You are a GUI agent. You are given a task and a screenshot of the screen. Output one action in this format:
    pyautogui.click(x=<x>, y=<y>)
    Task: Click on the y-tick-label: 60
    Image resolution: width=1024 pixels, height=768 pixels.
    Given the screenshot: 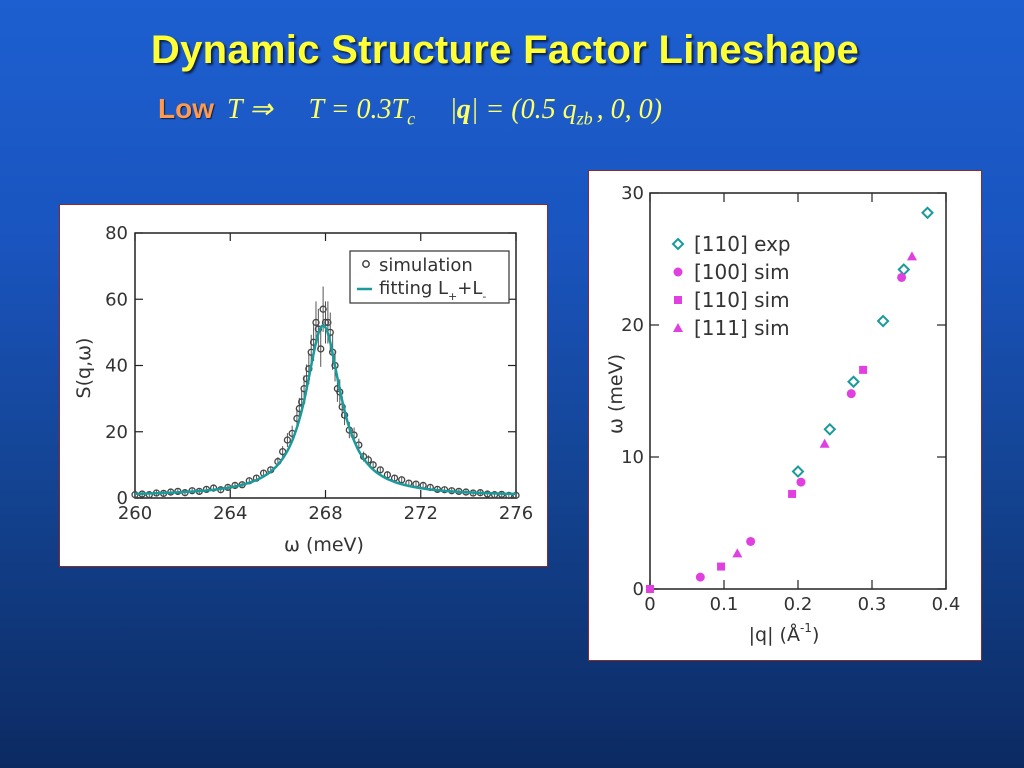 What is the action you would take?
    pyautogui.click(x=116, y=299)
    